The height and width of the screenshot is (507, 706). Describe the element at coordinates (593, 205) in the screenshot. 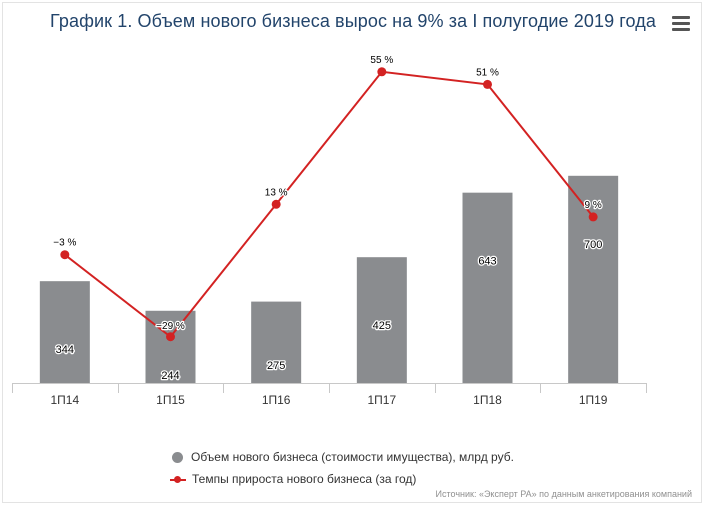

I see `growth-value-label: 9 %` at that location.